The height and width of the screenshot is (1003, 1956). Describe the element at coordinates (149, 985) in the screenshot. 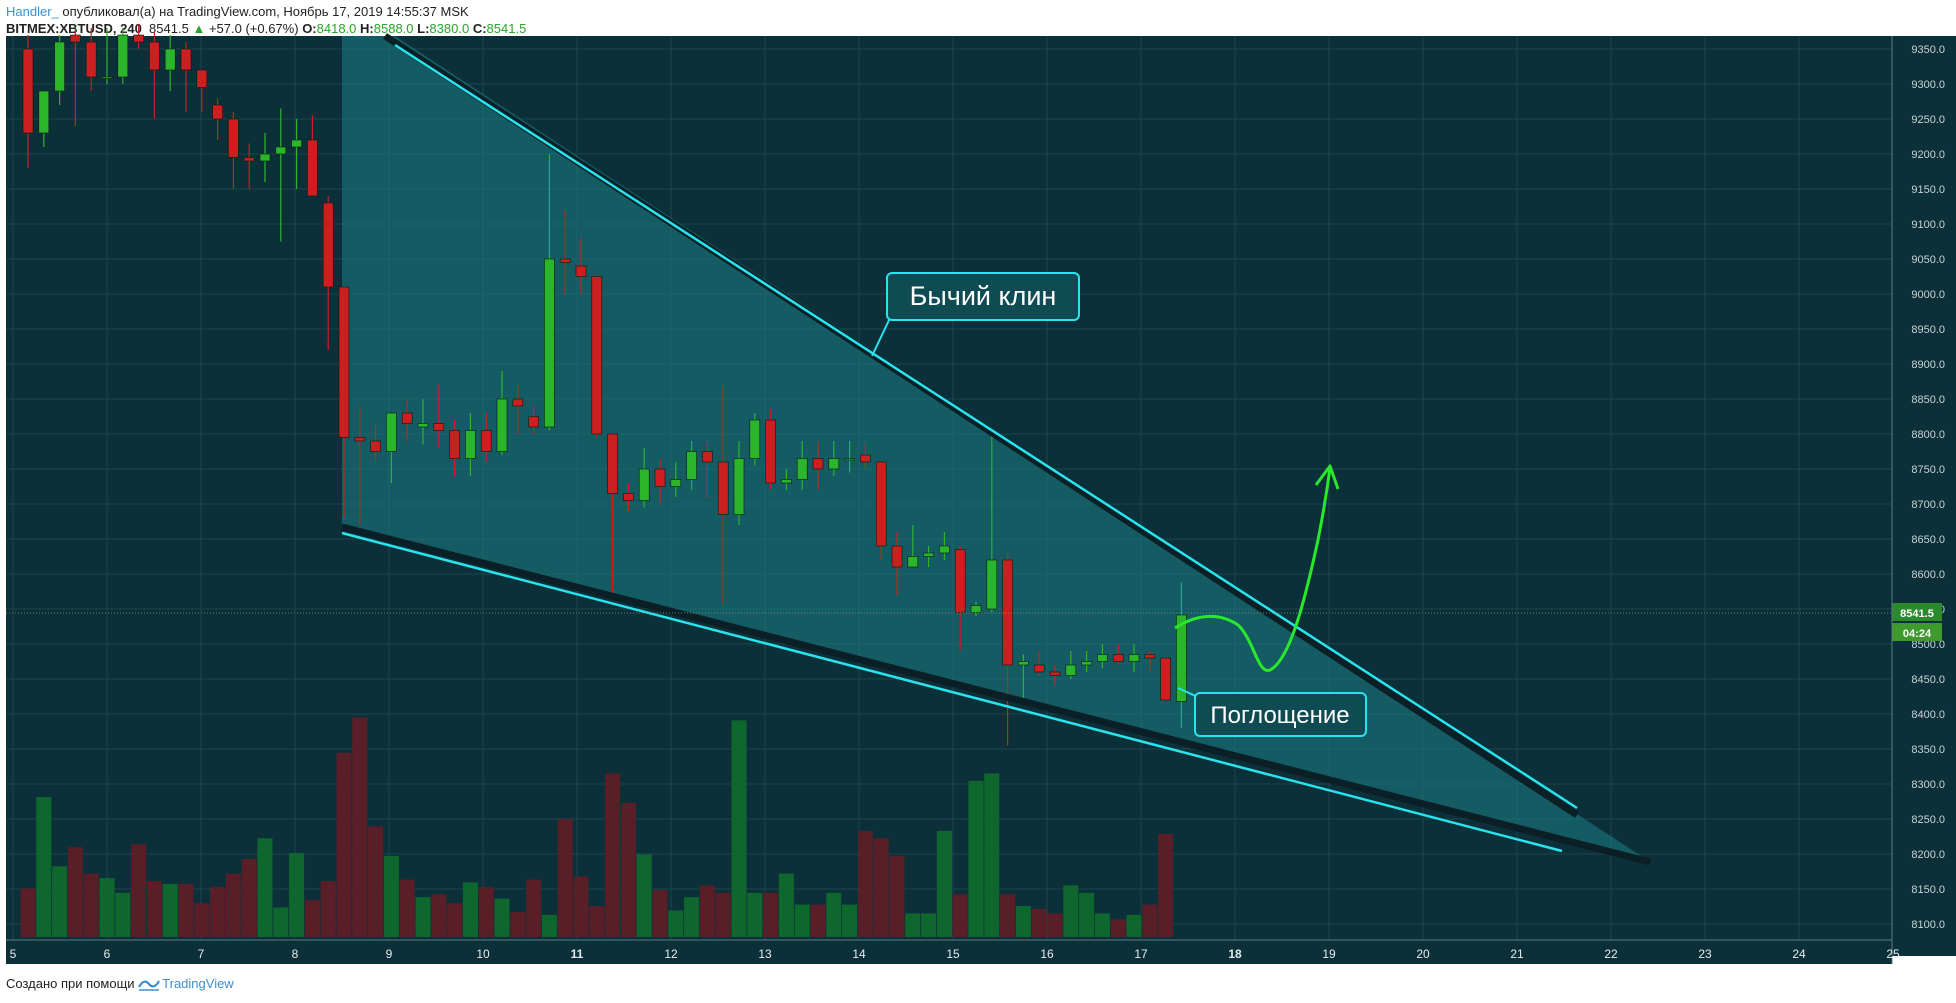

I see `tradingview-logo-icon` at that location.